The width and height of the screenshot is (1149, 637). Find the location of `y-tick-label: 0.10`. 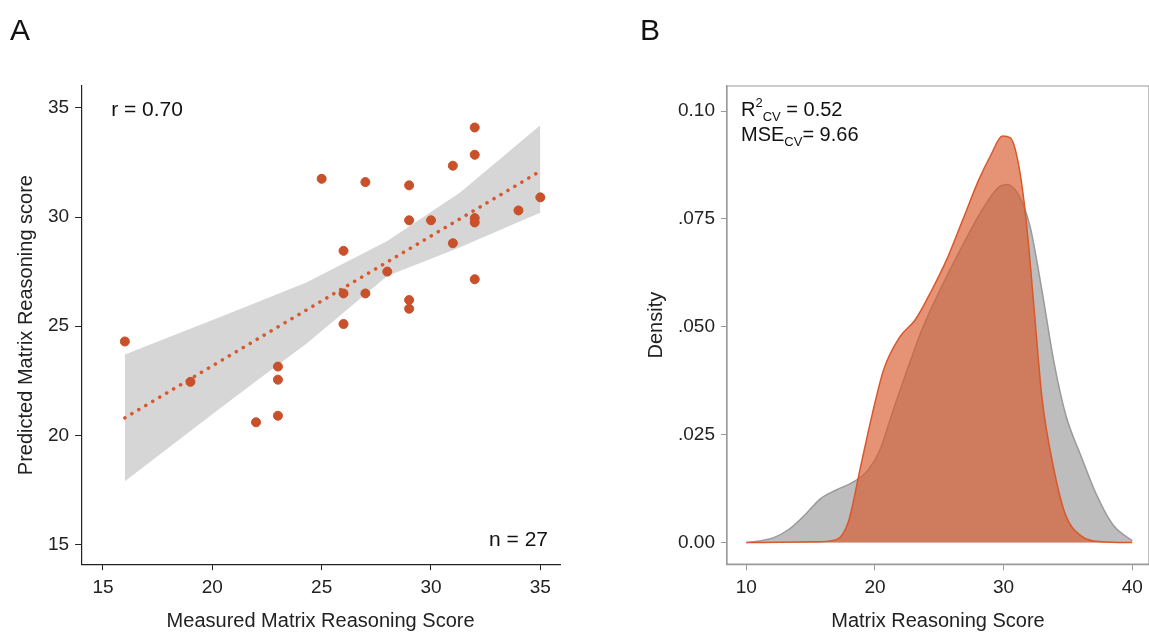

y-tick-label: 0.10 is located at coordinates (696, 110).